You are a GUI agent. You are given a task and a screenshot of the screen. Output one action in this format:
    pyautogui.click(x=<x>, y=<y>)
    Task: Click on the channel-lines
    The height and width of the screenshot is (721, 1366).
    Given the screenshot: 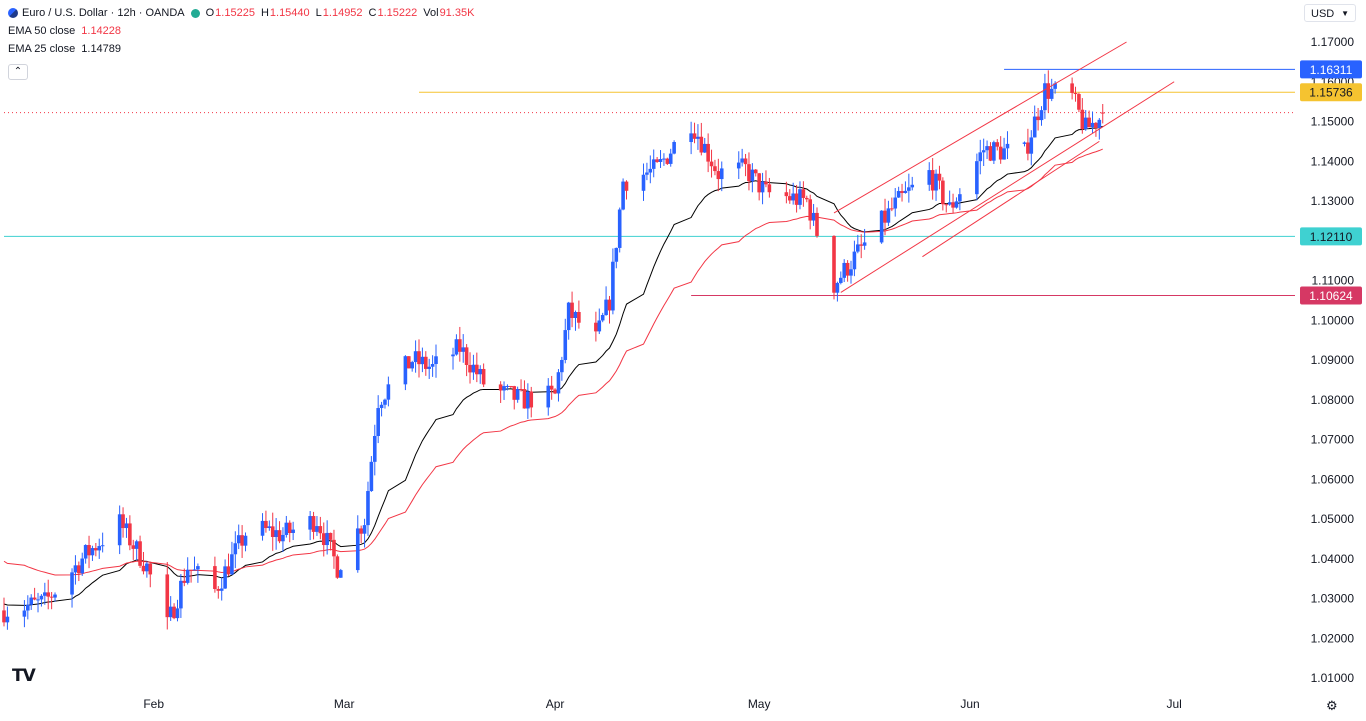 What is the action you would take?
    pyautogui.click(x=1004, y=167)
    